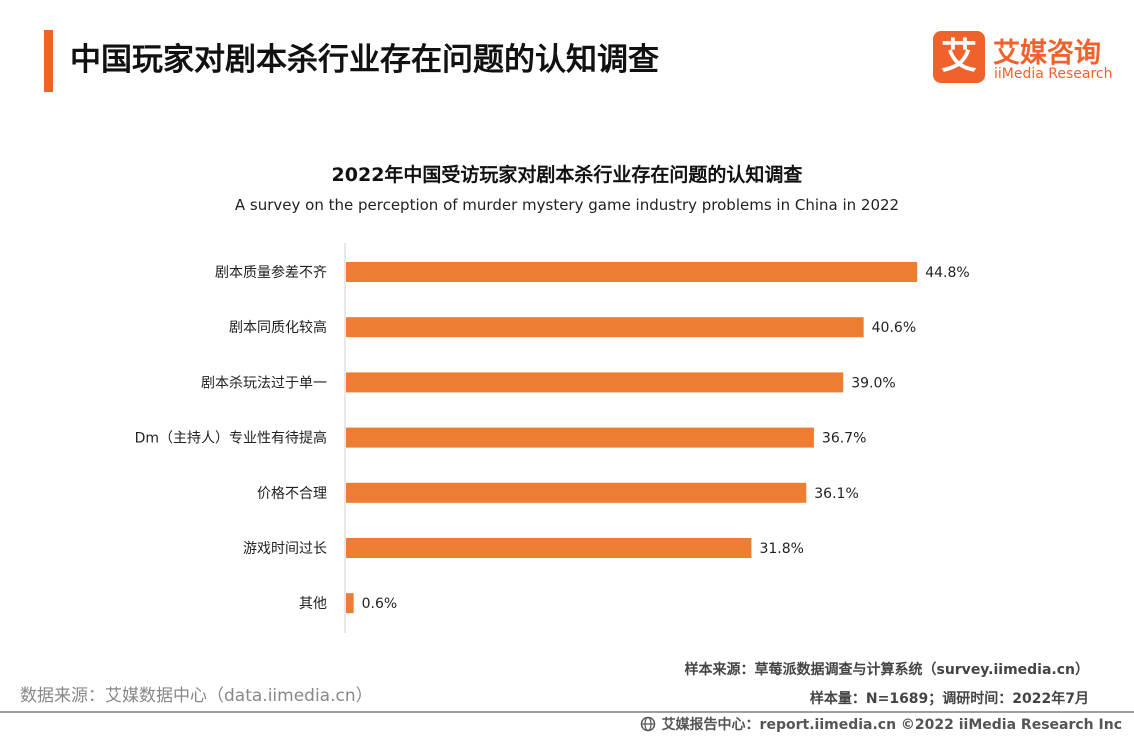 The width and height of the screenshot is (1134, 737). What do you see at coordinates (292, 494) in the screenshot?
I see `category-label: 价格不合理` at bounding box center [292, 494].